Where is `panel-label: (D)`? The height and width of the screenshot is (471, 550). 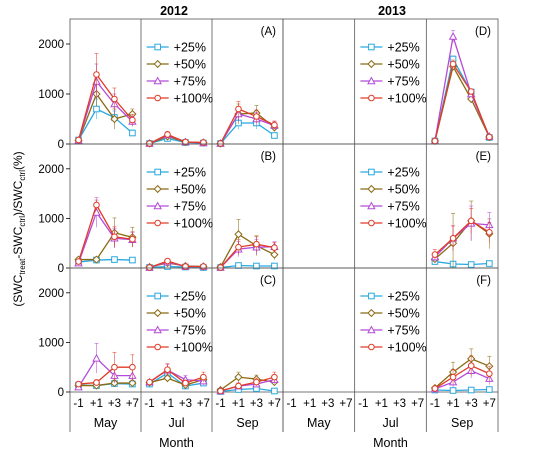 panel-label: (D) is located at coordinates (483, 32).